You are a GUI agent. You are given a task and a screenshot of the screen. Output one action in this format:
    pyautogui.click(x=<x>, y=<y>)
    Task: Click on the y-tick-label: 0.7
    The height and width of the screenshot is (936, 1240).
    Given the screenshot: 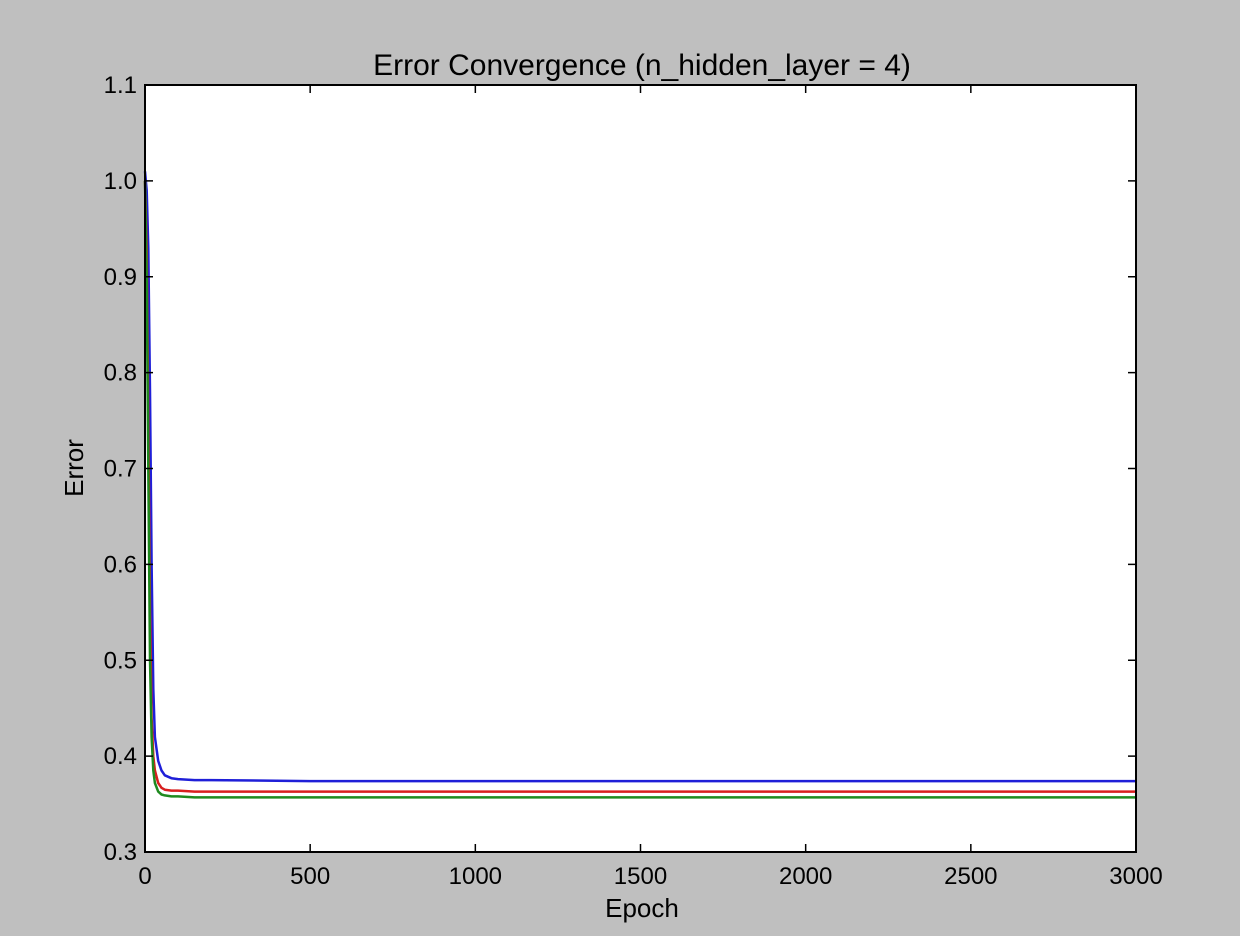 What is the action you would take?
    pyautogui.click(x=120, y=469)
    